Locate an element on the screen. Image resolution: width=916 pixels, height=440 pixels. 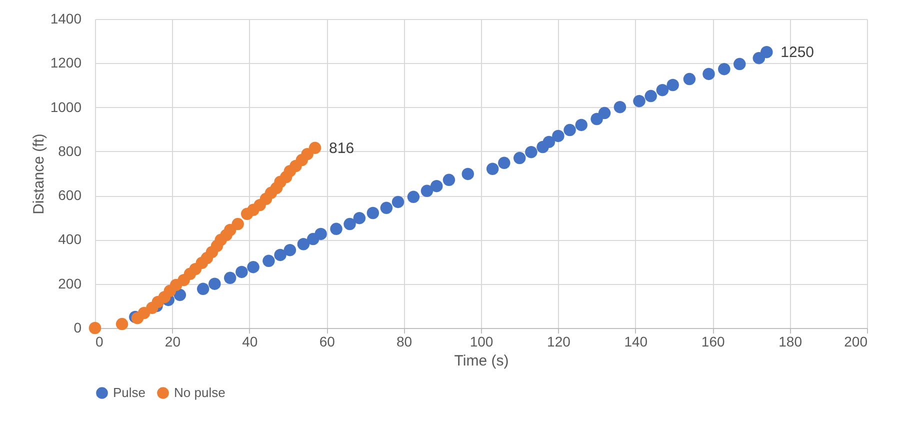
y-tick-label: 600 is located at coordinates (70, 195).